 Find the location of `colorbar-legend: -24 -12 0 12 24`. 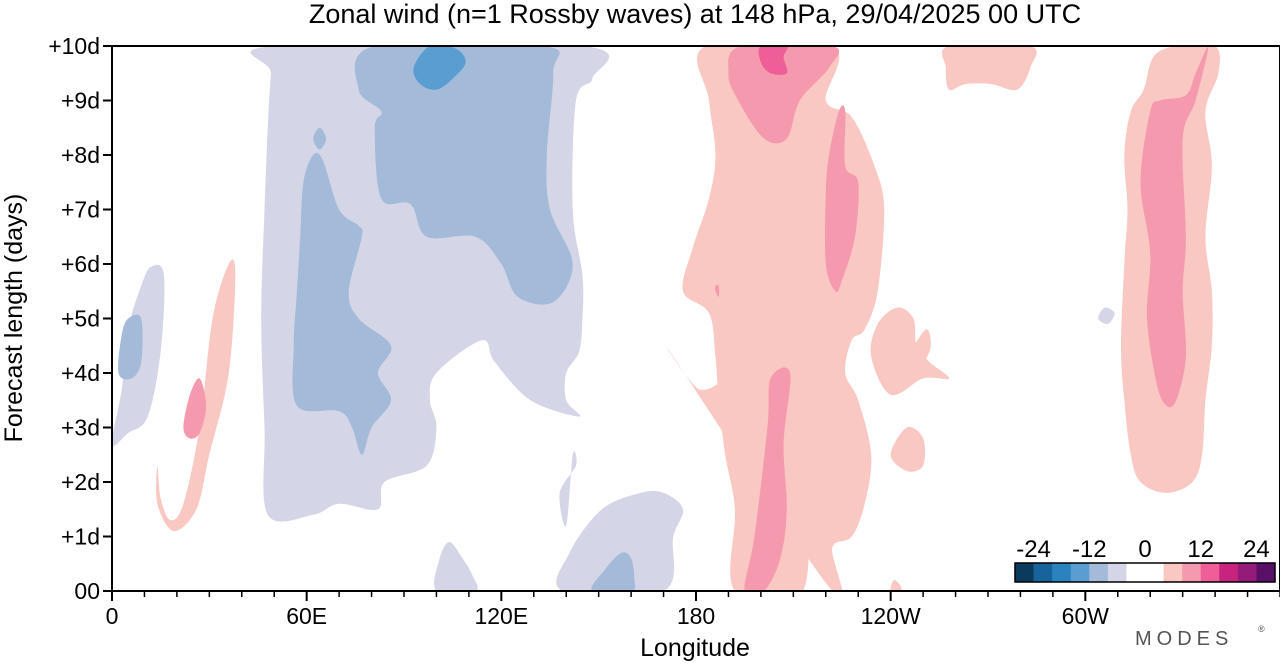

colorbar-legend: -24 -12 0 12 24 is located at coordinates (1145, 560).